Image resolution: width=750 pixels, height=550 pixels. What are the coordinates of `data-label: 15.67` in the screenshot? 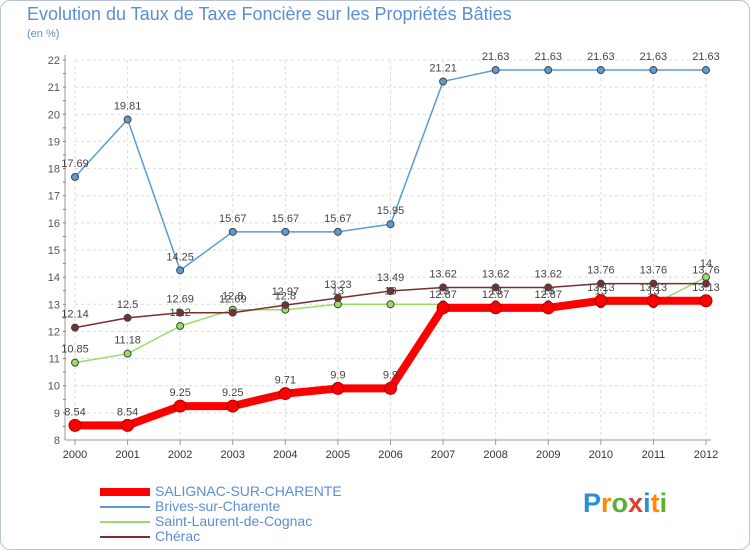 It's located at (338, 219).